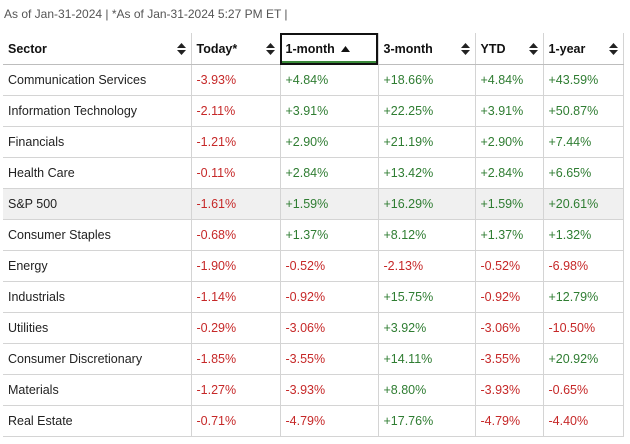  Describe the element at coordinates (509, 266) in the screenshot. I see `ytd-cell: -0.52%` at that location.